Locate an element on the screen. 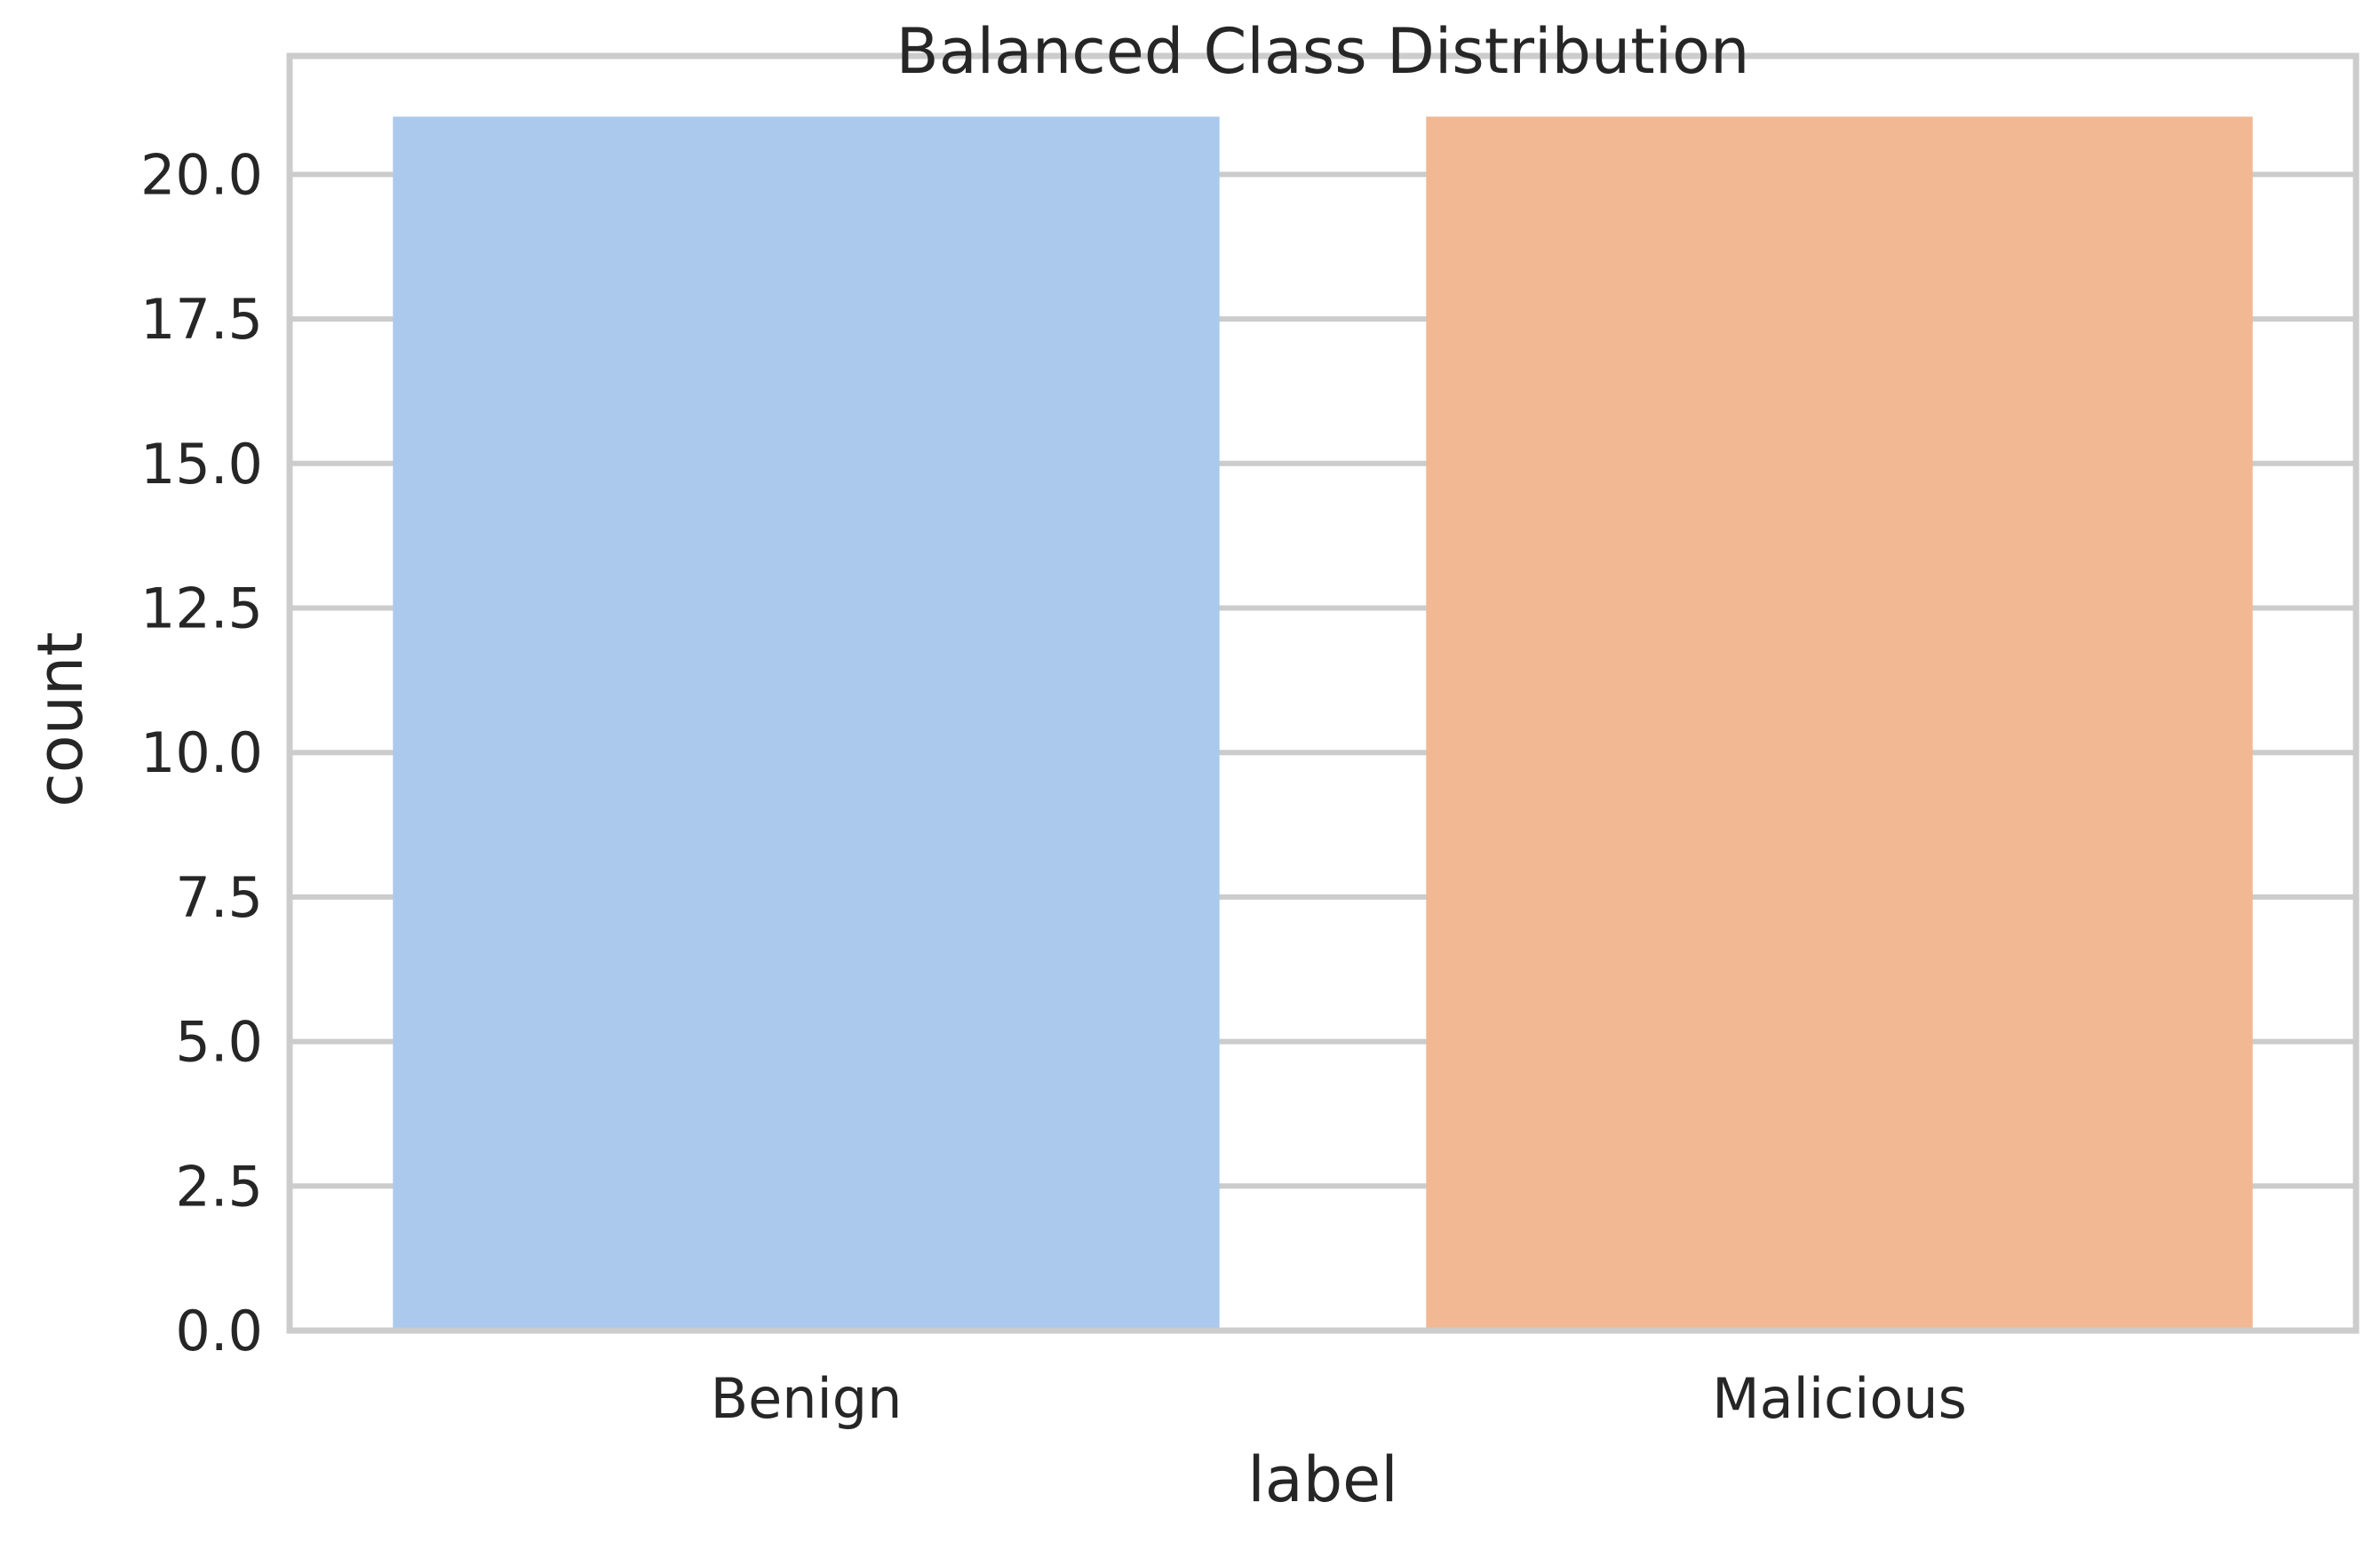 This screenshot has width=2380, height=1542. y-axis-label: count is located at coordinates (60, 719).